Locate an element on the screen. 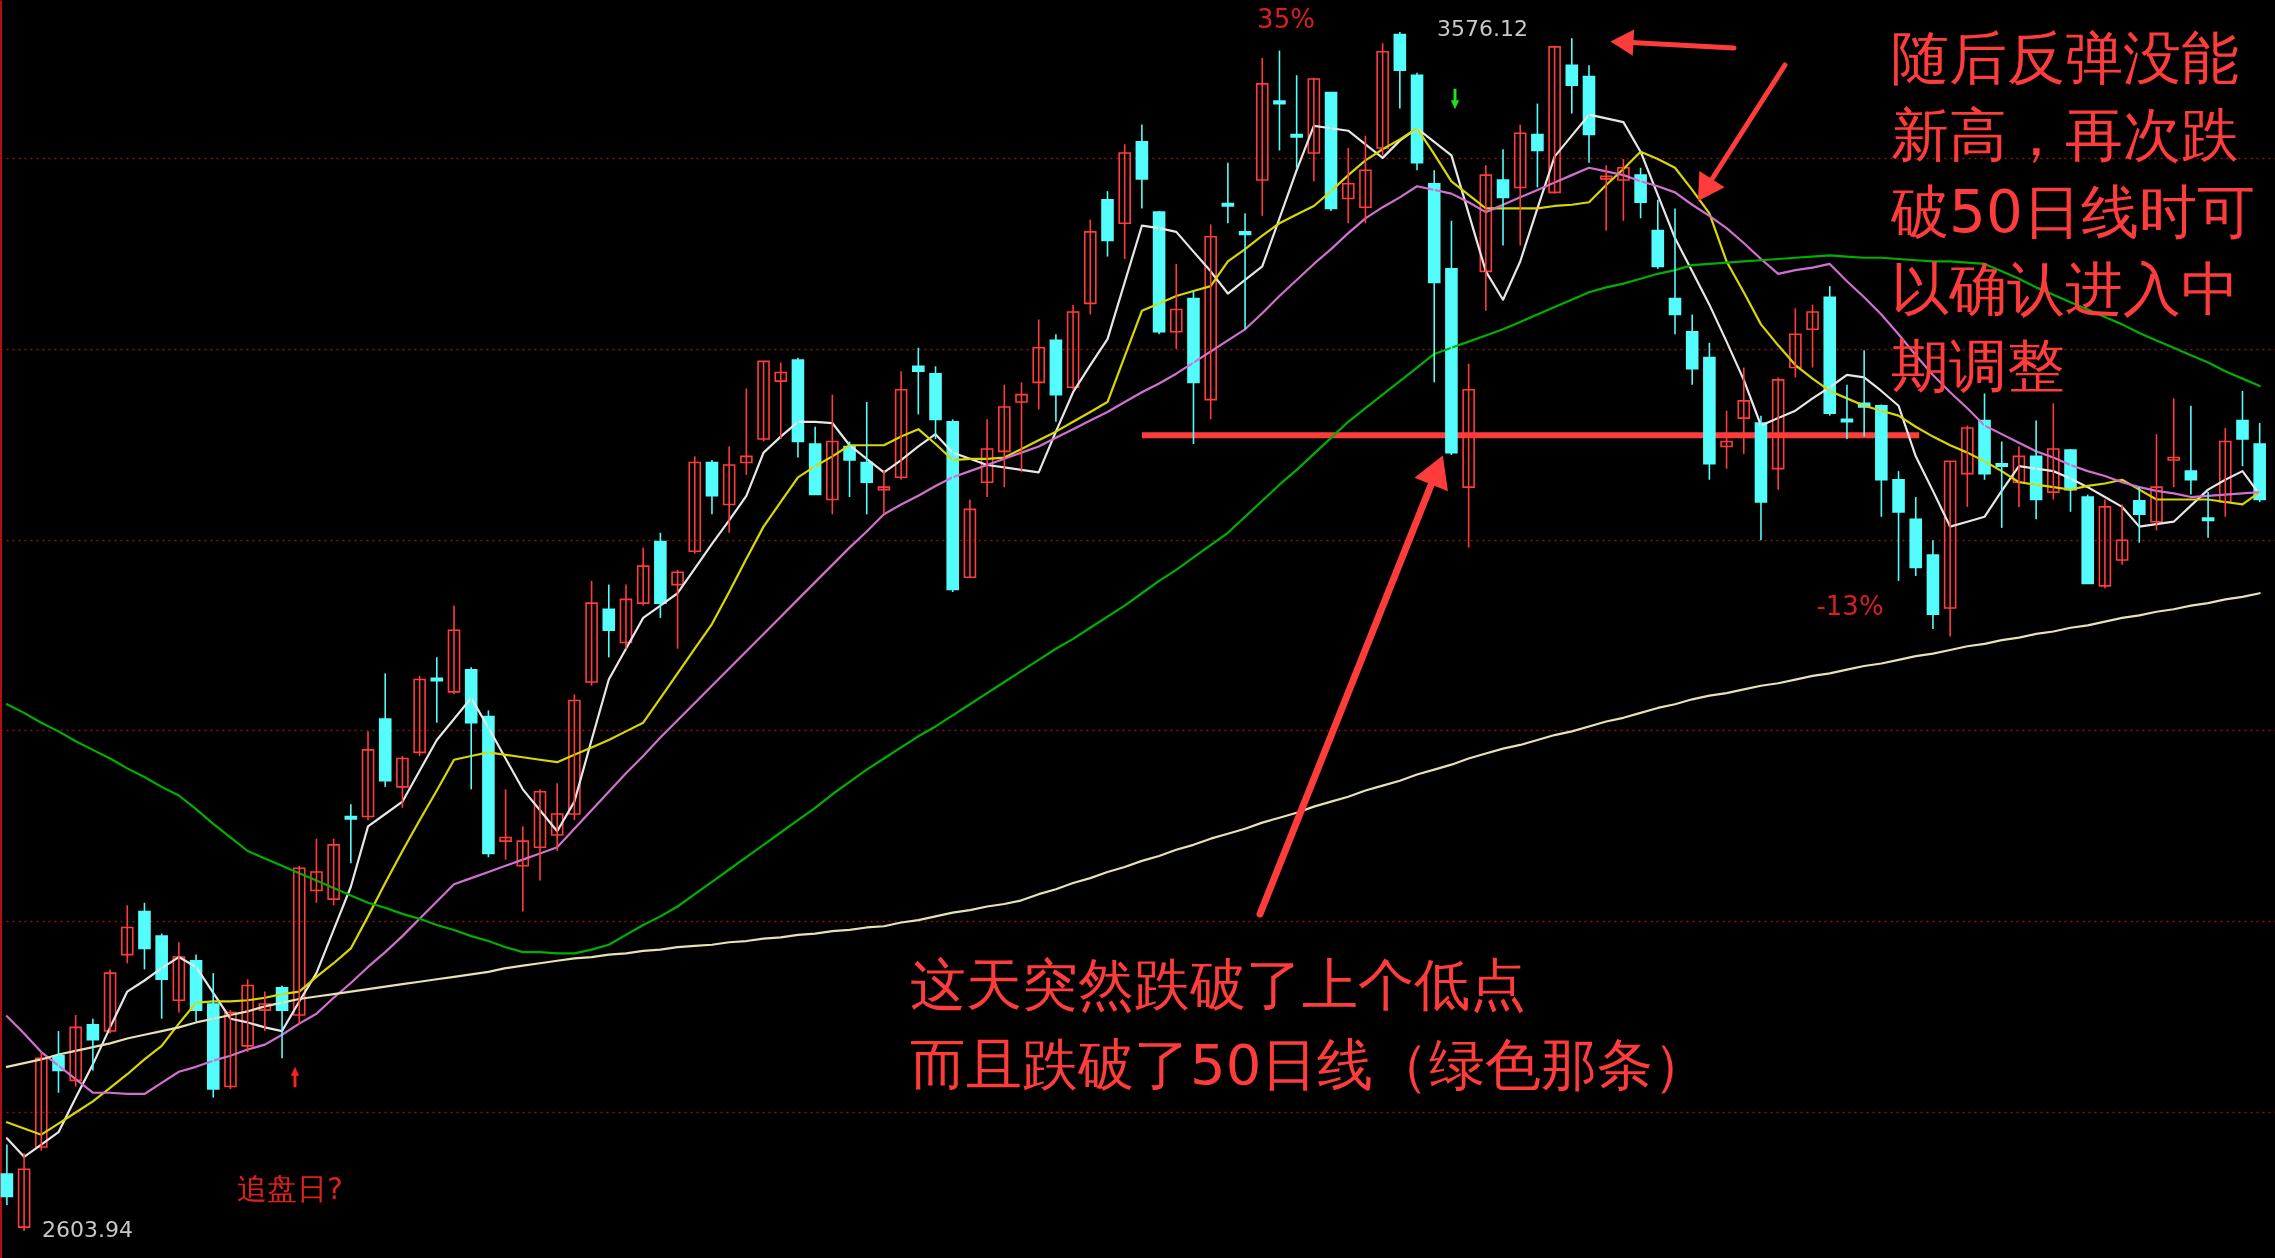 This screenshot has height=1258, width=2275. annotation: 追盘日? is located at coordinates (290, 1188).